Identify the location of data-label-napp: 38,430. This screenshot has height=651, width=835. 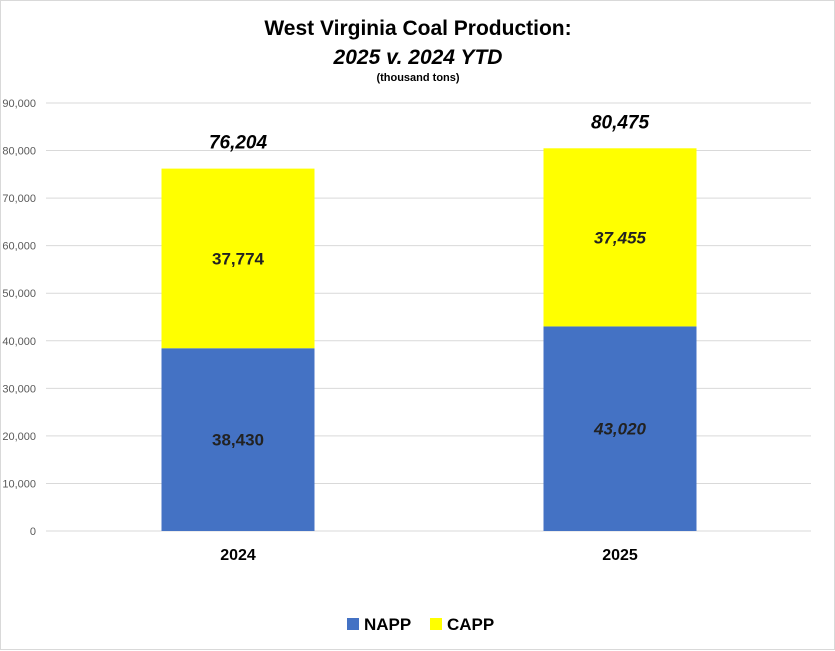
(238, 440).